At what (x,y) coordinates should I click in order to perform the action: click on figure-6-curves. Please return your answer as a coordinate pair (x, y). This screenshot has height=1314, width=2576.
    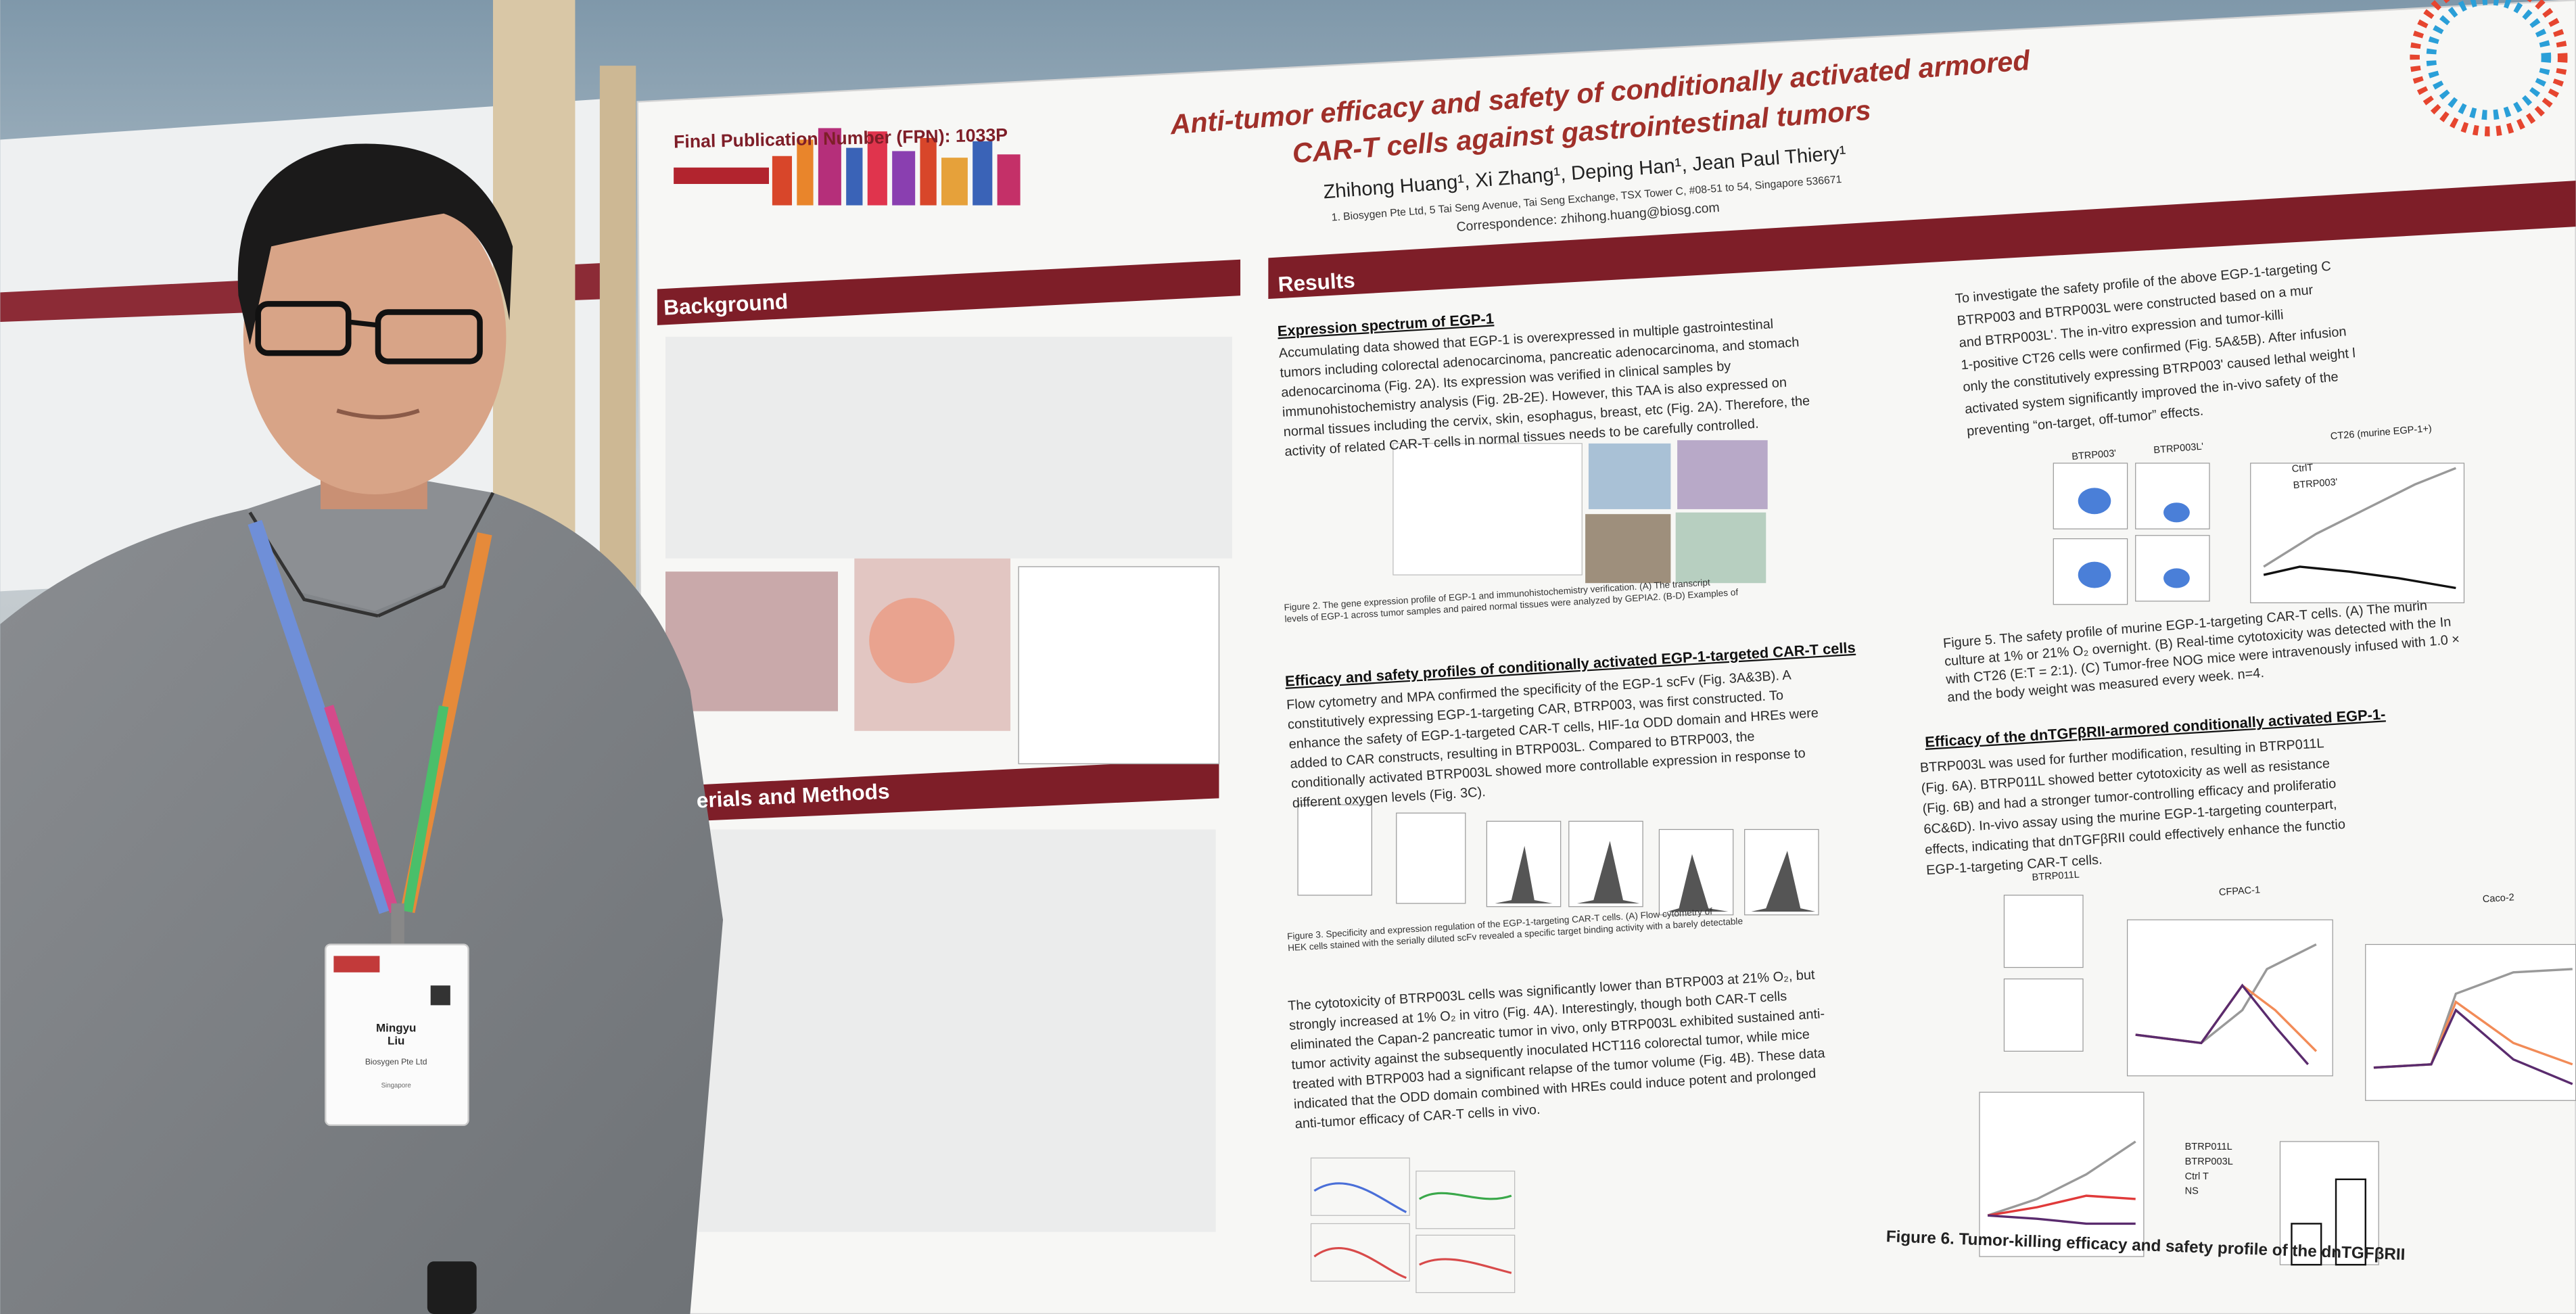
    Looking at the image, I should click on (2280, 1084).